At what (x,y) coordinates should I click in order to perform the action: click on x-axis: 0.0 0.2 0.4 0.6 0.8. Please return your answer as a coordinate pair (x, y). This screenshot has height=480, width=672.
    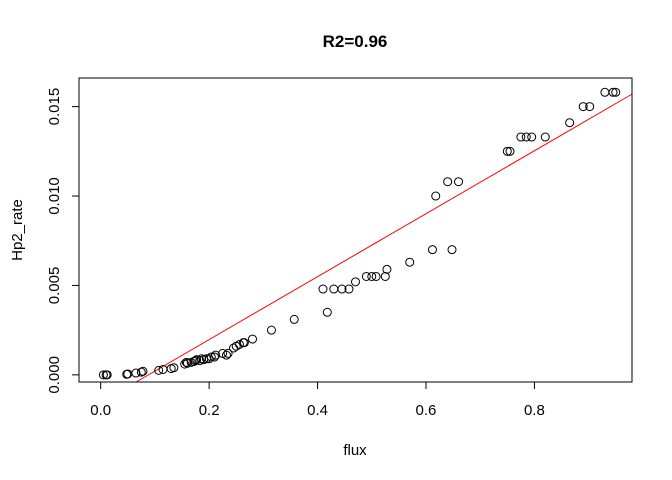
    Looking at the image, I should click on (317, 400).